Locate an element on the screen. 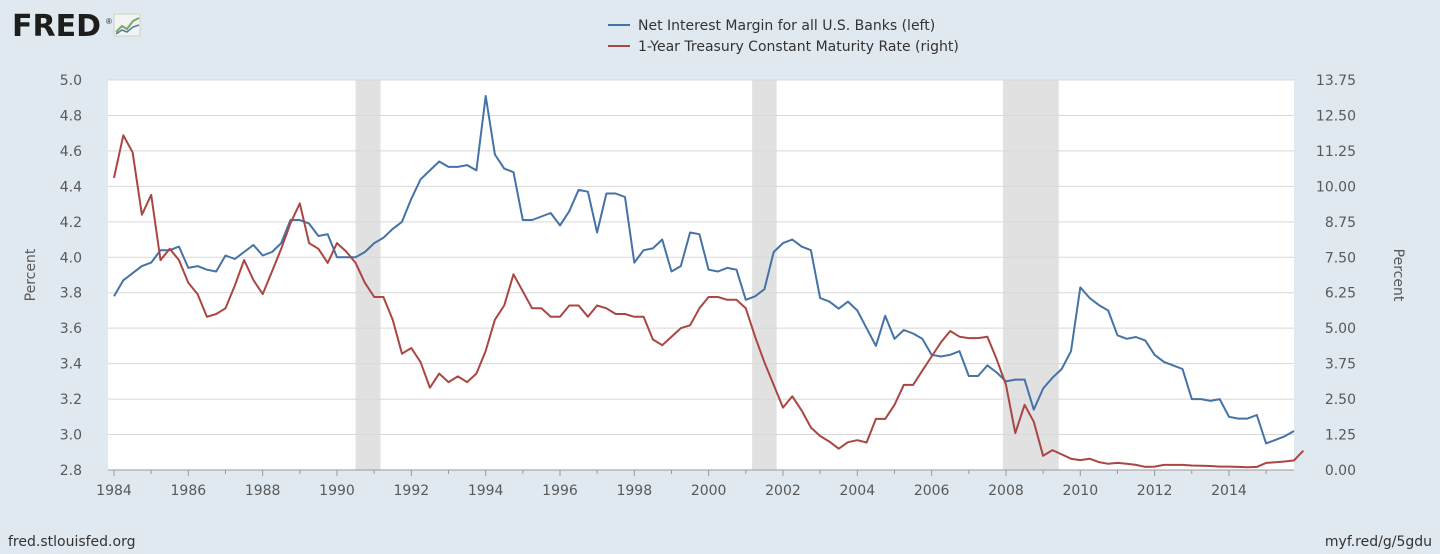 This screenshot has width=1440, height=554. x-tick-label: 1986 is located at coordinates (189, 491).